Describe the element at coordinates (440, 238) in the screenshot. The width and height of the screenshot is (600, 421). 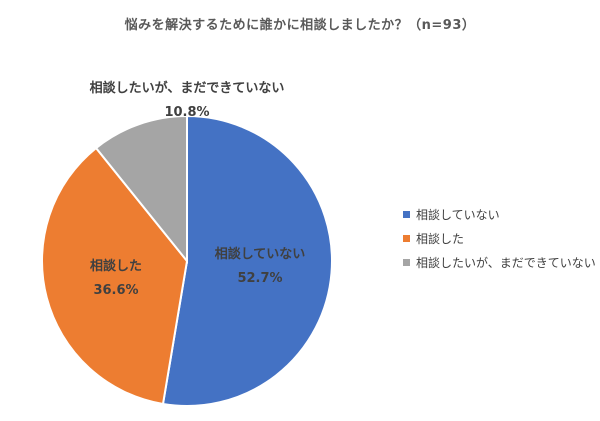
I see `legend-label: 相談した` at that location.